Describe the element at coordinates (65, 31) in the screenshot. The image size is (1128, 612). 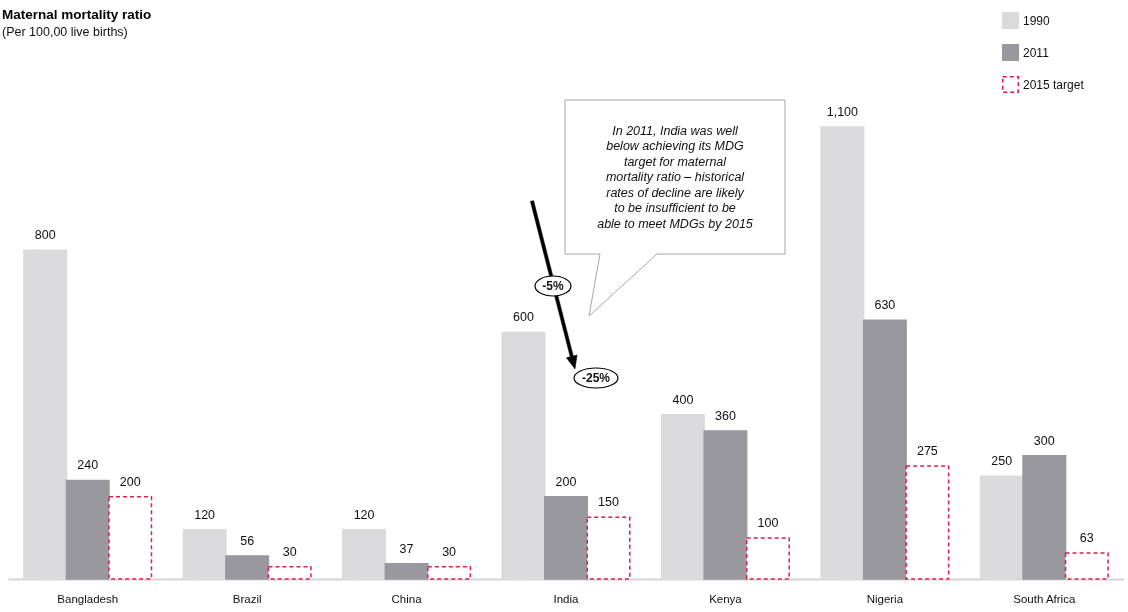
I see `chart-subtitle: (Per 100,00 live births)` at that location.